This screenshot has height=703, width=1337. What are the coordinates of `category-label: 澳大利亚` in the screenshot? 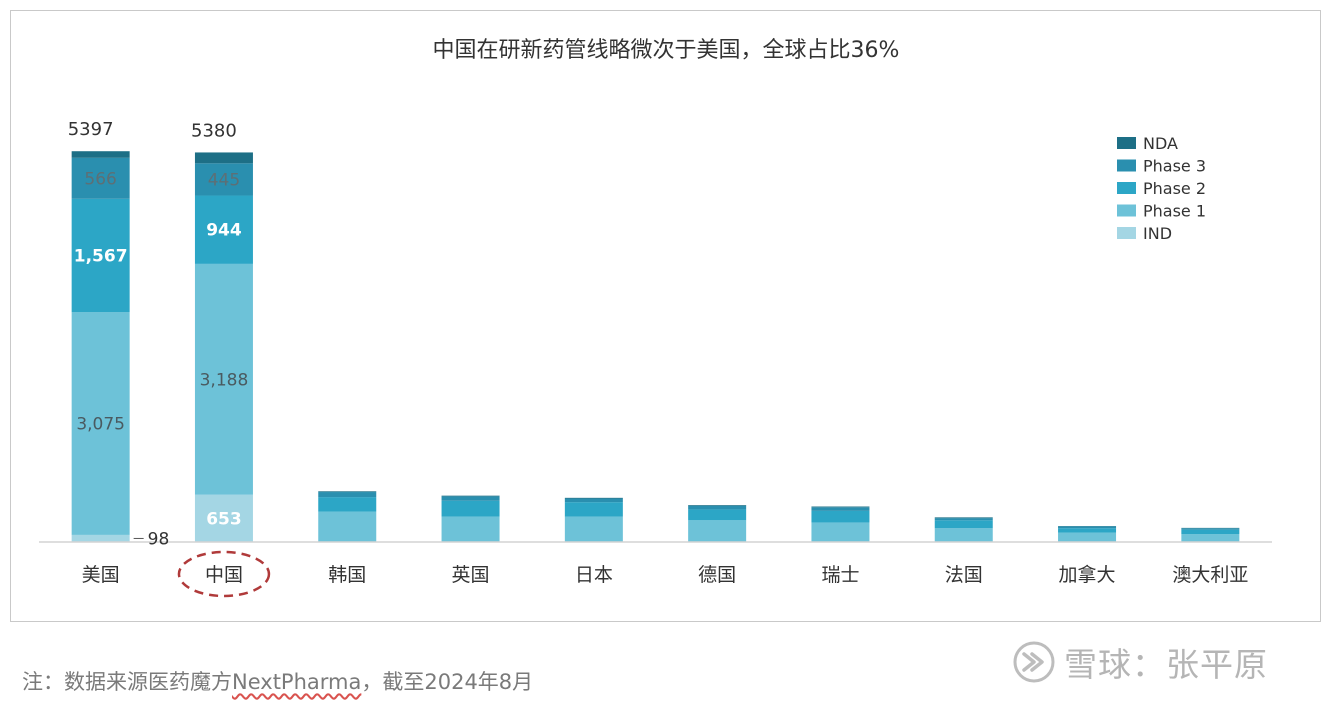 It's located at (1210, 575).